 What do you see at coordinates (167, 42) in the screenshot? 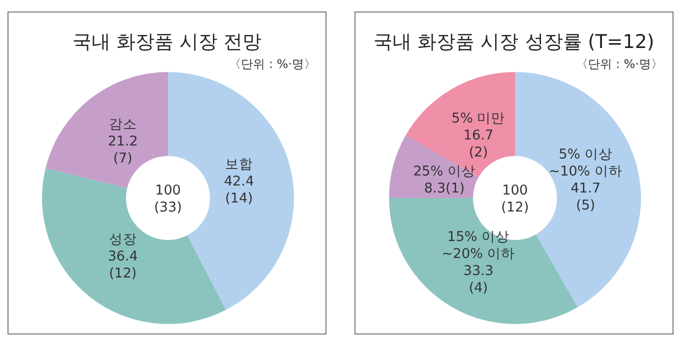
I see `chart-title: 국내 화장품 시장 전망` at bounding box center [167, 42].